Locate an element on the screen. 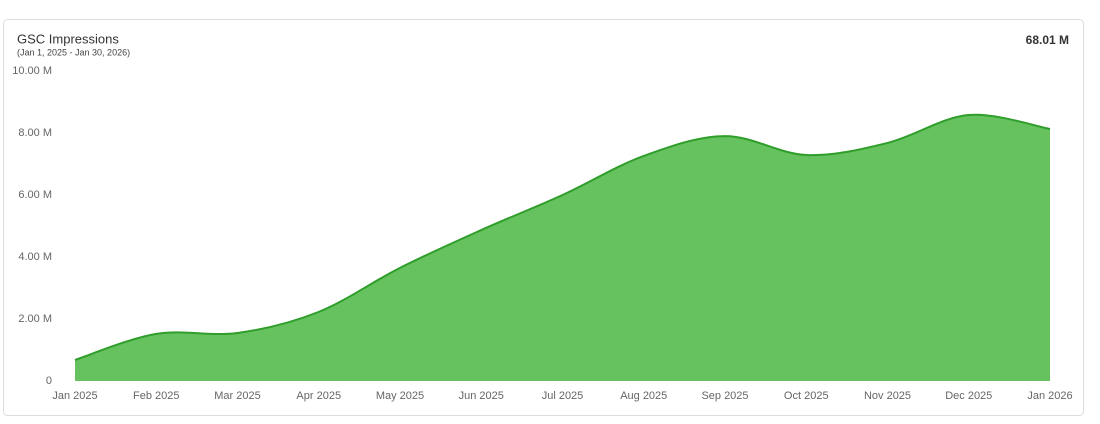  x-tick-label: Jan 2025 is located at coordinates (74, 396).